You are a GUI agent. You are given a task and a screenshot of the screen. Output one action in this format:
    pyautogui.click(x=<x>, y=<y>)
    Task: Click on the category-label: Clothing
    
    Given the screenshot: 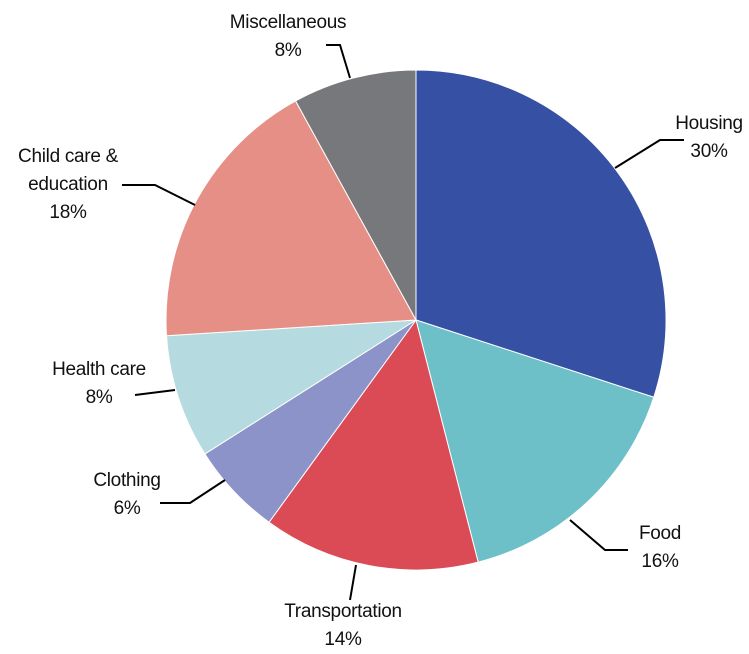 What is the action you would take?
    pyautogui.click(x=127, y=480)
    